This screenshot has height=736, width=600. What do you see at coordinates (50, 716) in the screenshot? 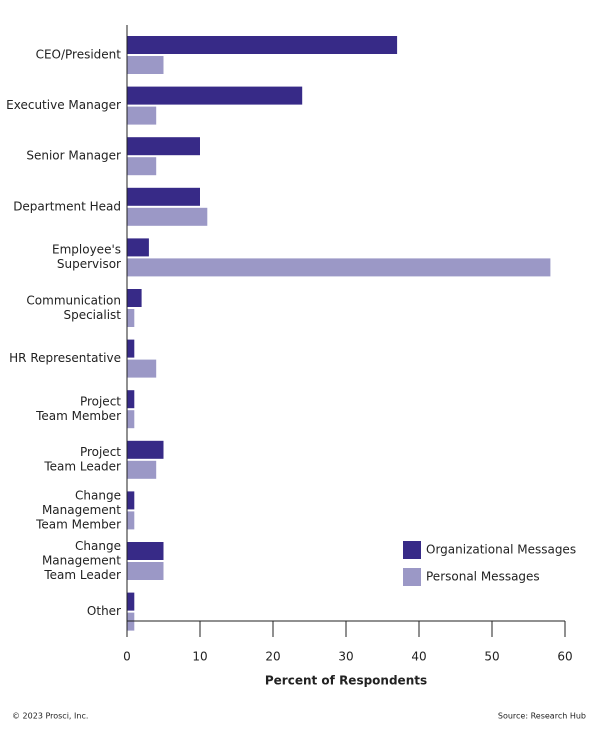
I see `footer-left: © 2023 Prosci, Inc.` at bounding box center [50, 716].